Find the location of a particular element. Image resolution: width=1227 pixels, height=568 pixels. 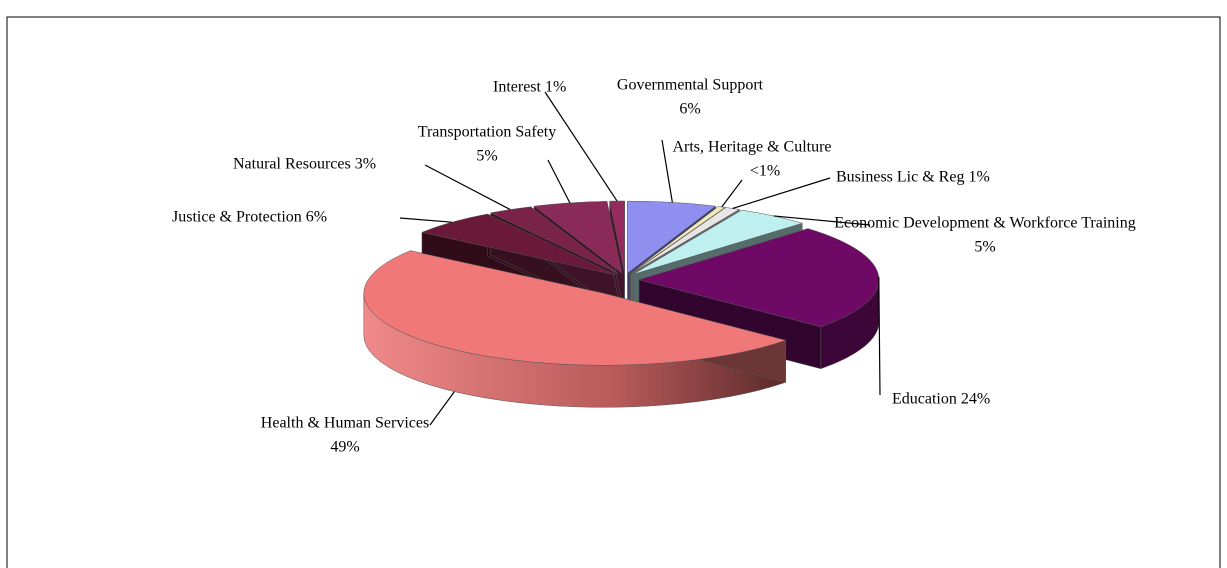

slice-label: Education is located at coordinates (924, 399).